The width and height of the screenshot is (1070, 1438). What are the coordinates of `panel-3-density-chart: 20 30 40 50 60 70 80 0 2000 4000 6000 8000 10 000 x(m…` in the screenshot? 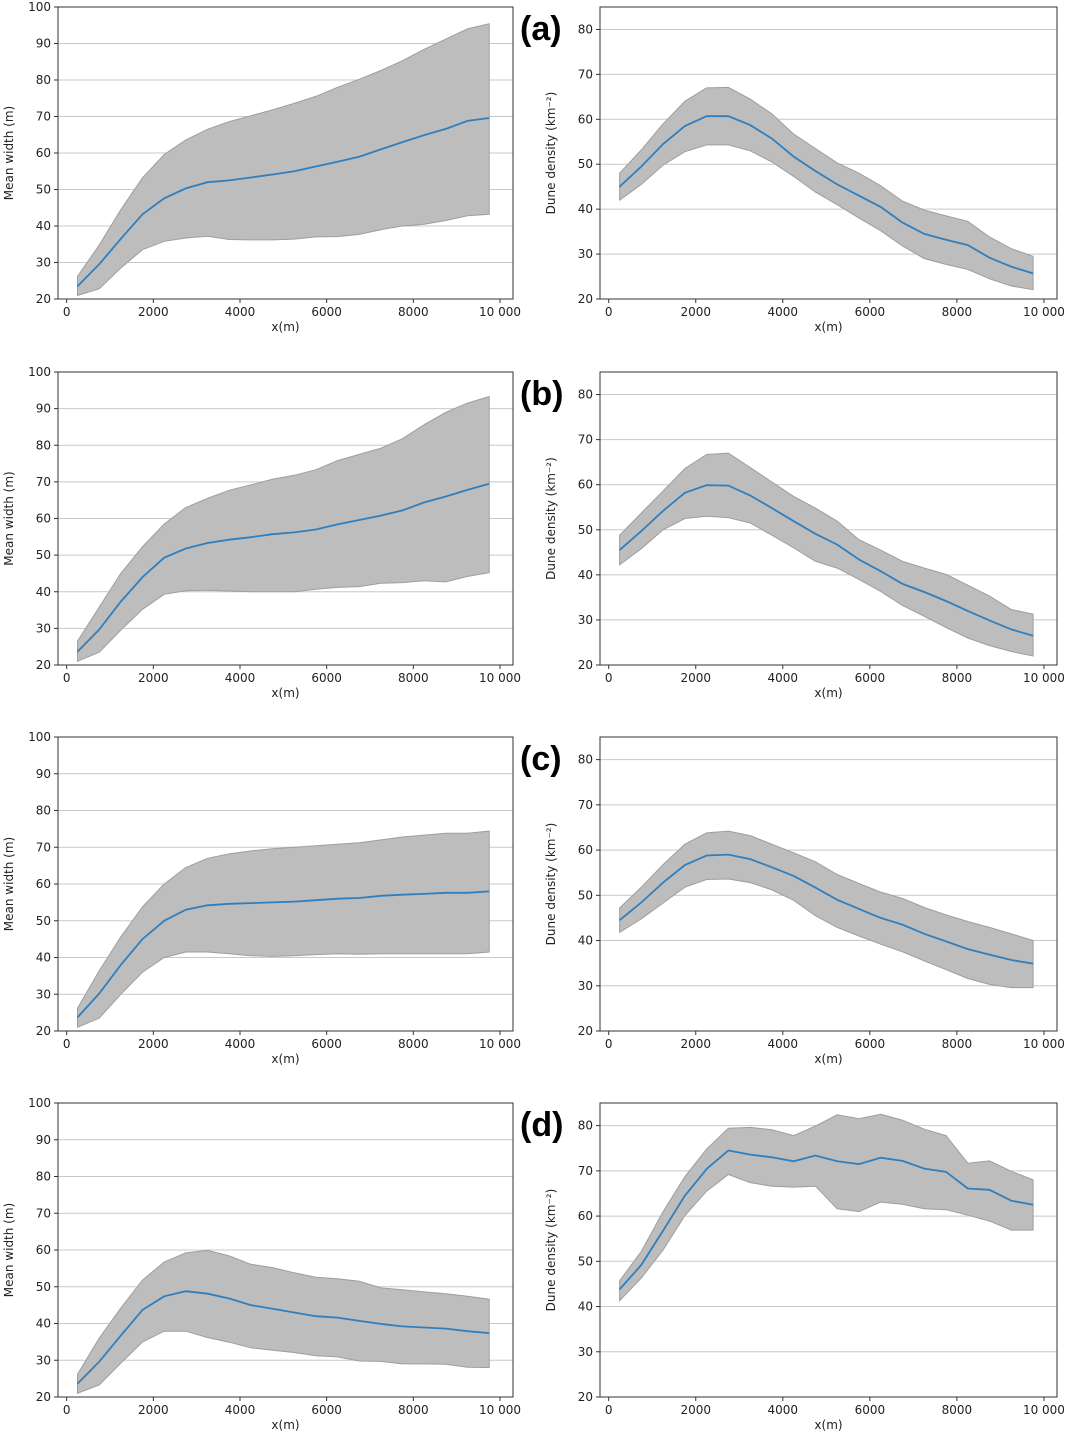 It's located at (792, 901).